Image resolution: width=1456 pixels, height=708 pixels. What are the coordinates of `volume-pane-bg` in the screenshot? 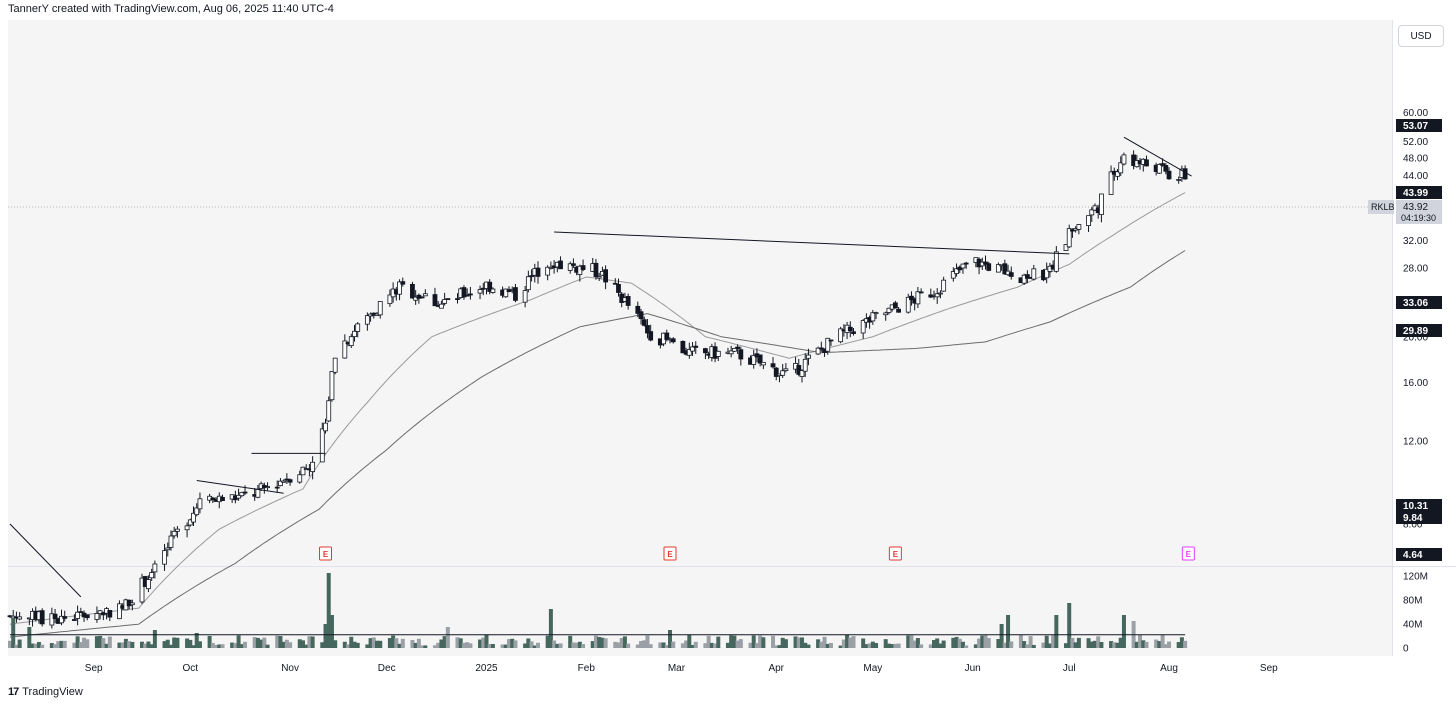 It's located at (700, 611).